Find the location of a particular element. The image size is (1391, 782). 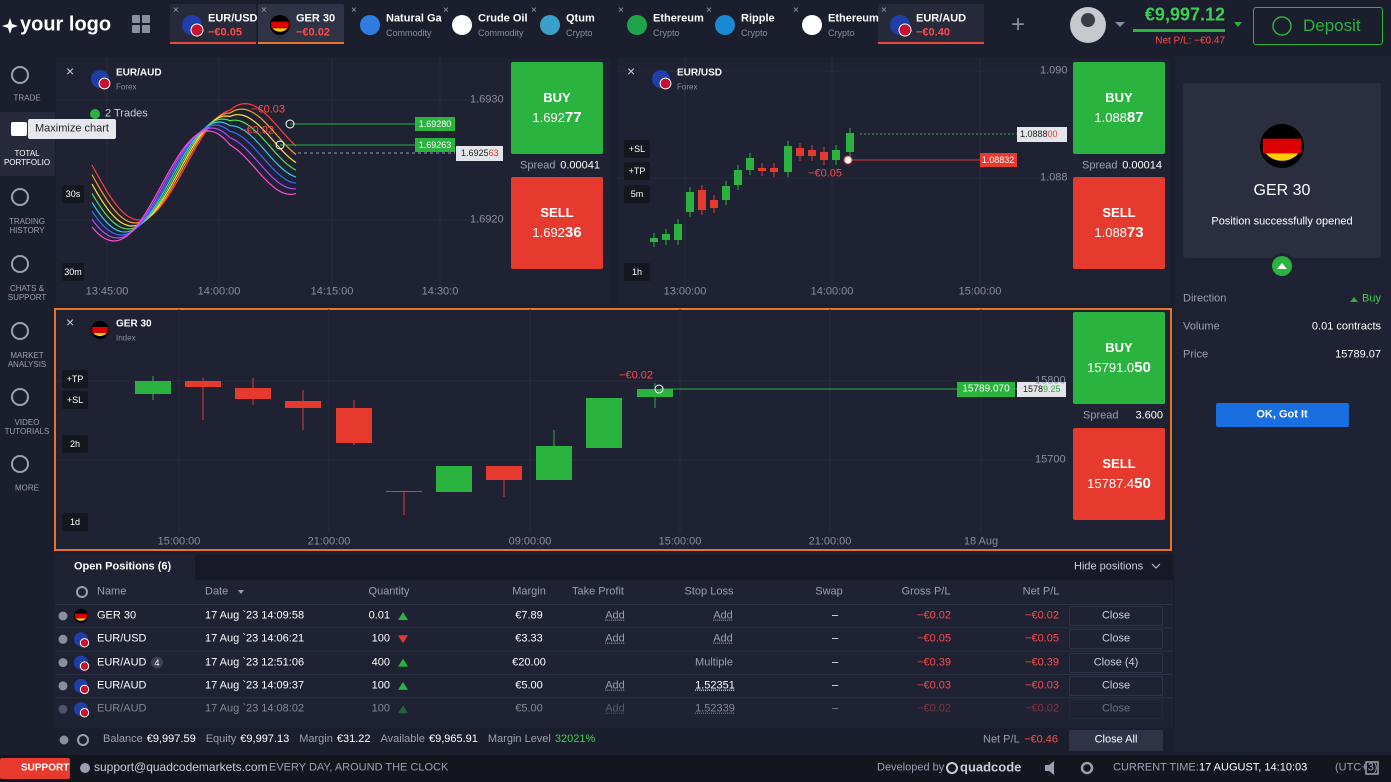

indicator-line is located at coordinates (194, 174).